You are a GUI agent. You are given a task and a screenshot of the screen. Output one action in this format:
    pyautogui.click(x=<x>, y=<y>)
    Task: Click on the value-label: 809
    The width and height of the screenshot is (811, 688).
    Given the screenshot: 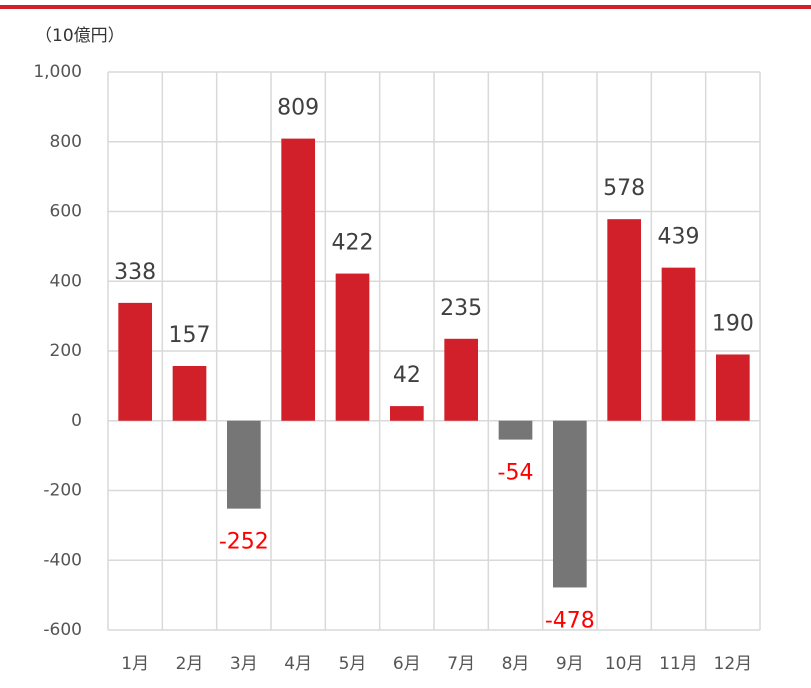 What is the action you would take?
    pyautogui.click(x=298, y=108)
    